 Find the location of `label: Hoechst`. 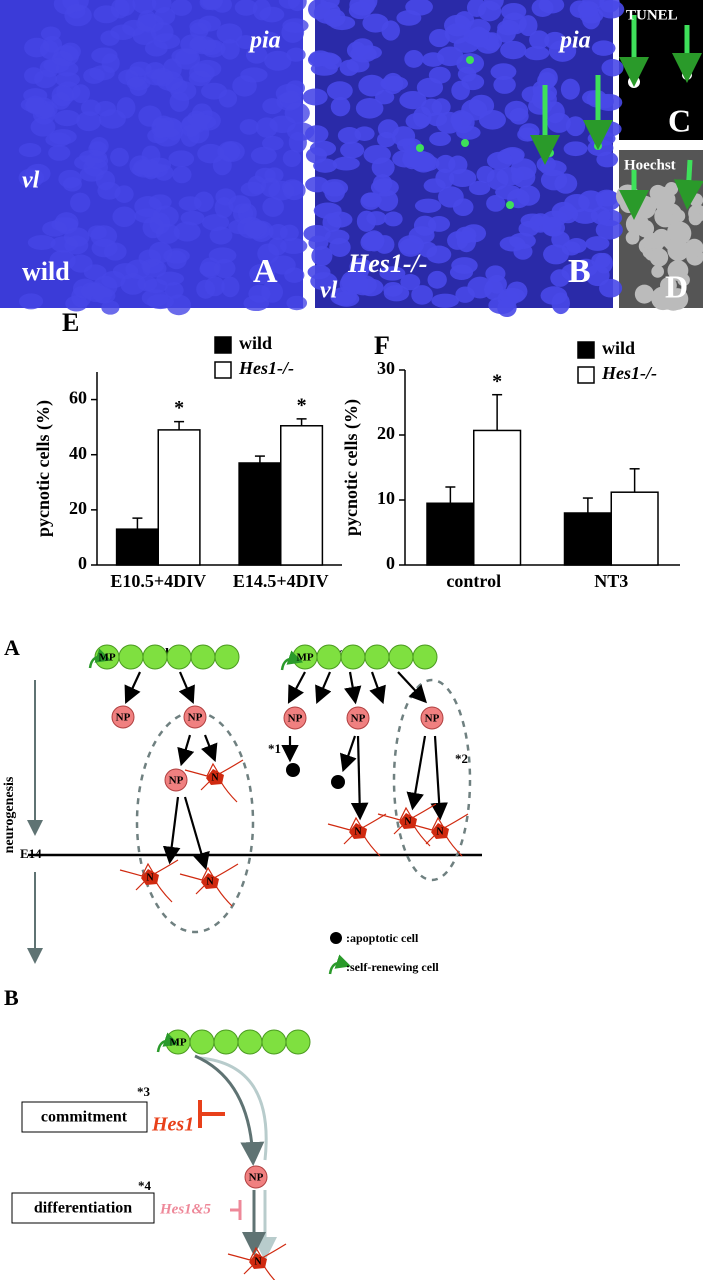

label: Hoechst is located at coordinates (650, 165).